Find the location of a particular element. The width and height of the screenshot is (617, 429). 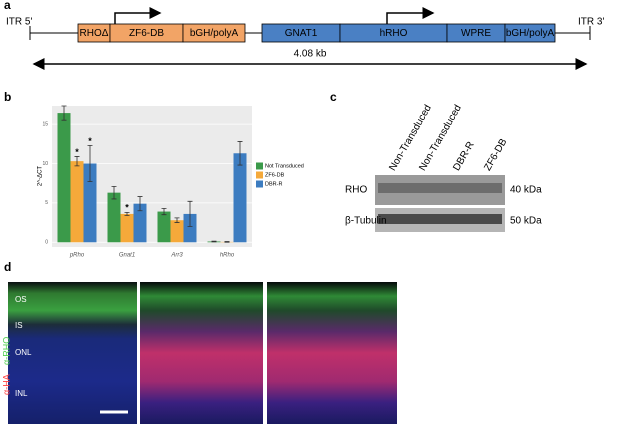

x-tick-label: Arr3 is located at coordinates (176, 256).